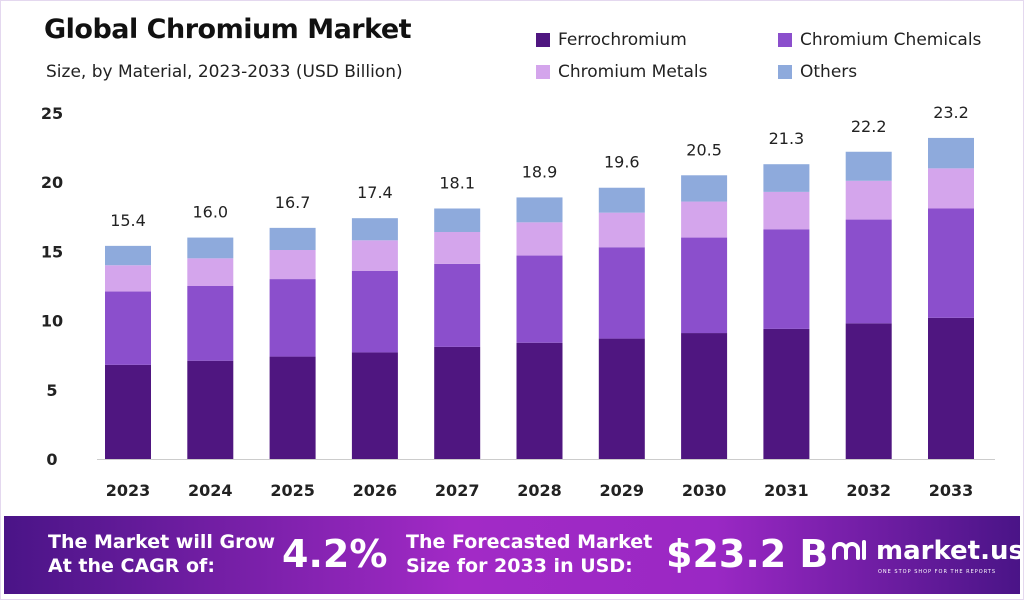  Describe the element at coordinates (622, 40) in the screenshot. I see `legend-label: Ferrochromium` at that location.